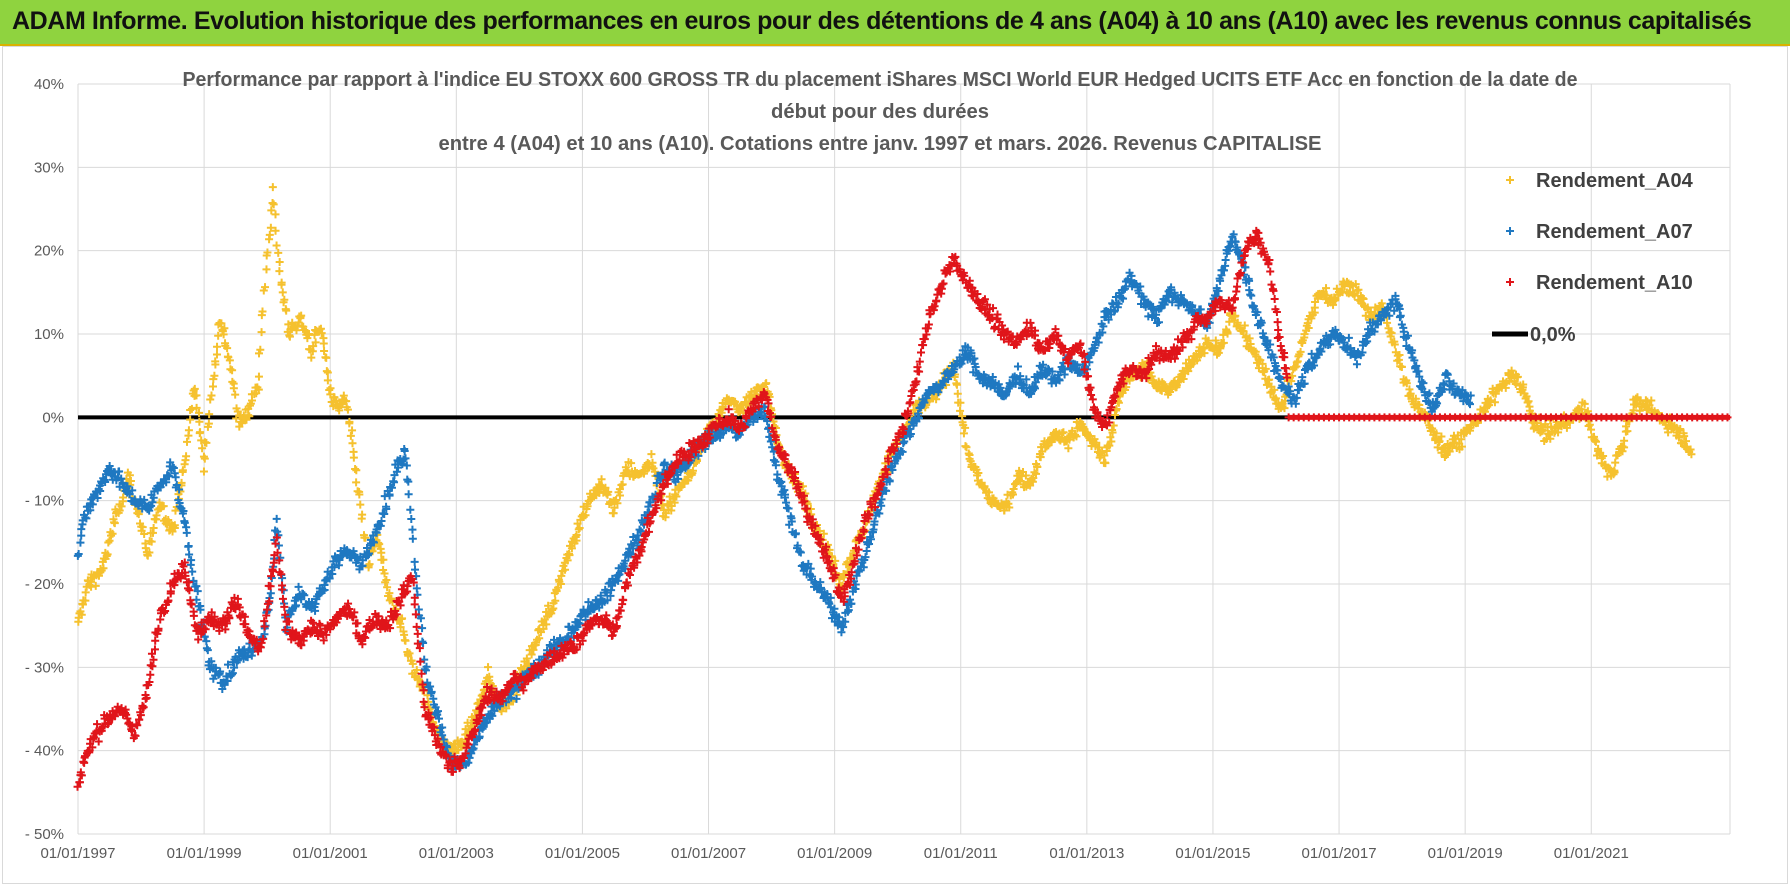 The height and width of the screenshot is (886, 1790). What do you see at coordinates (1727, 417) in the screenshot?
I see `a10-zero-marker` at bounding box center [1727, 417].